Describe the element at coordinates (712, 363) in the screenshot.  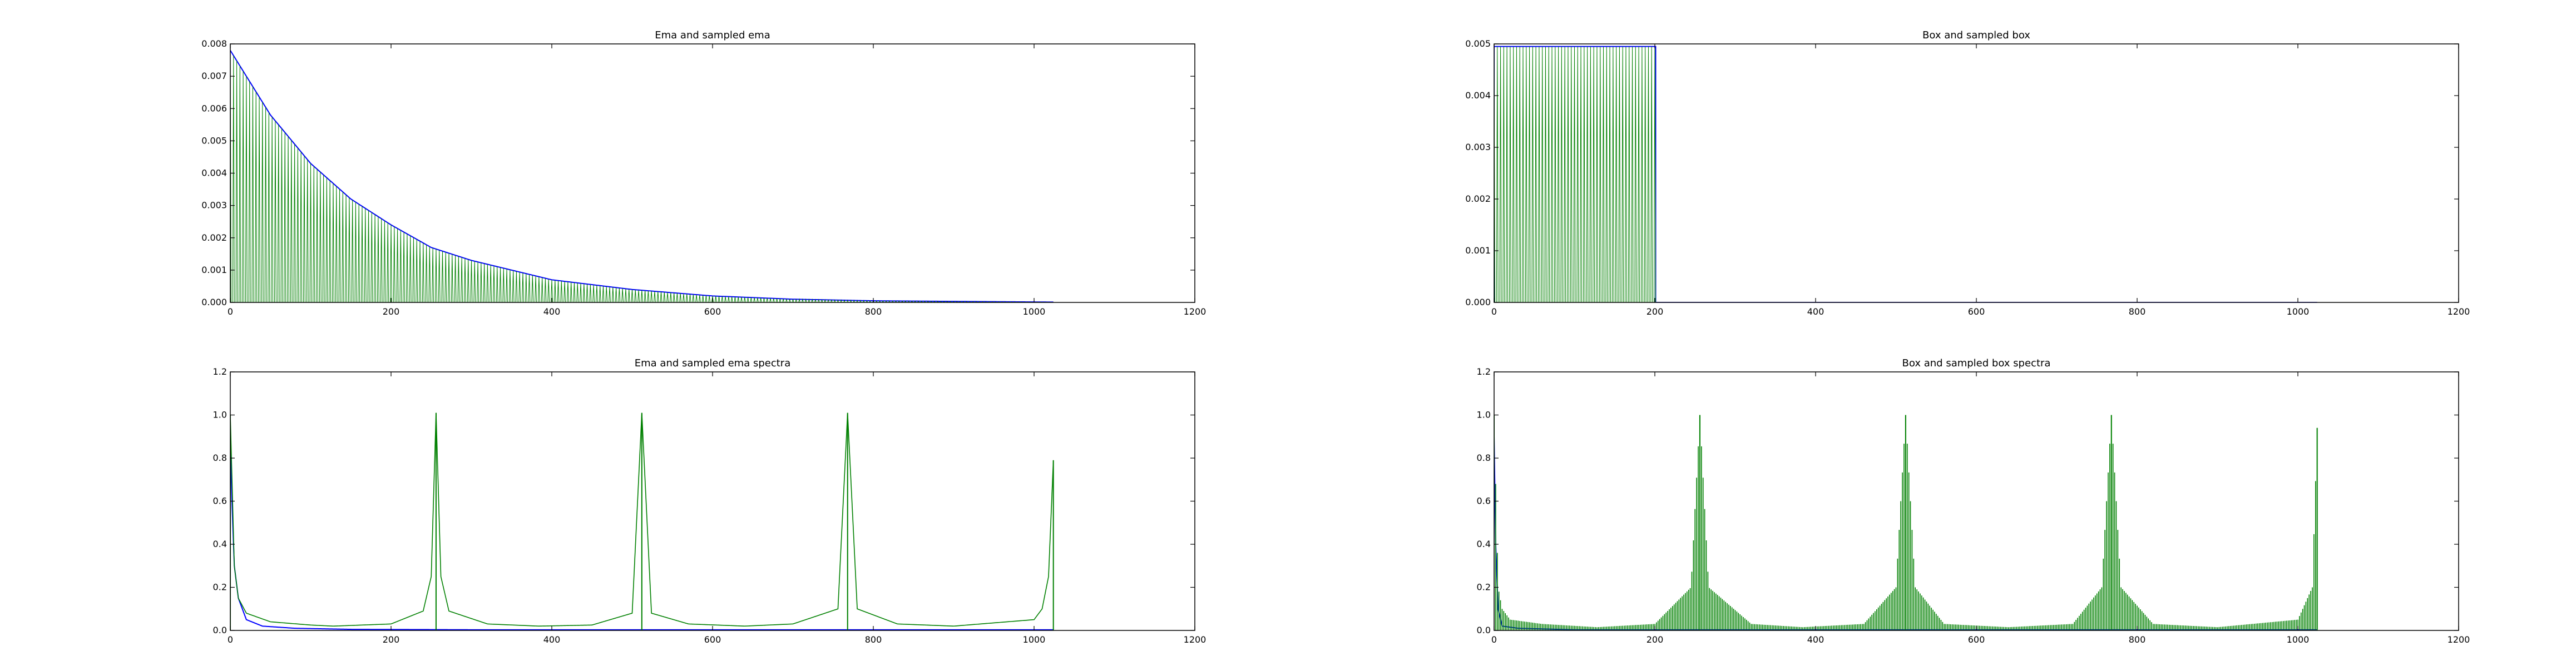
I see `chart-title: Ema and sampled ema spectra` at that location.